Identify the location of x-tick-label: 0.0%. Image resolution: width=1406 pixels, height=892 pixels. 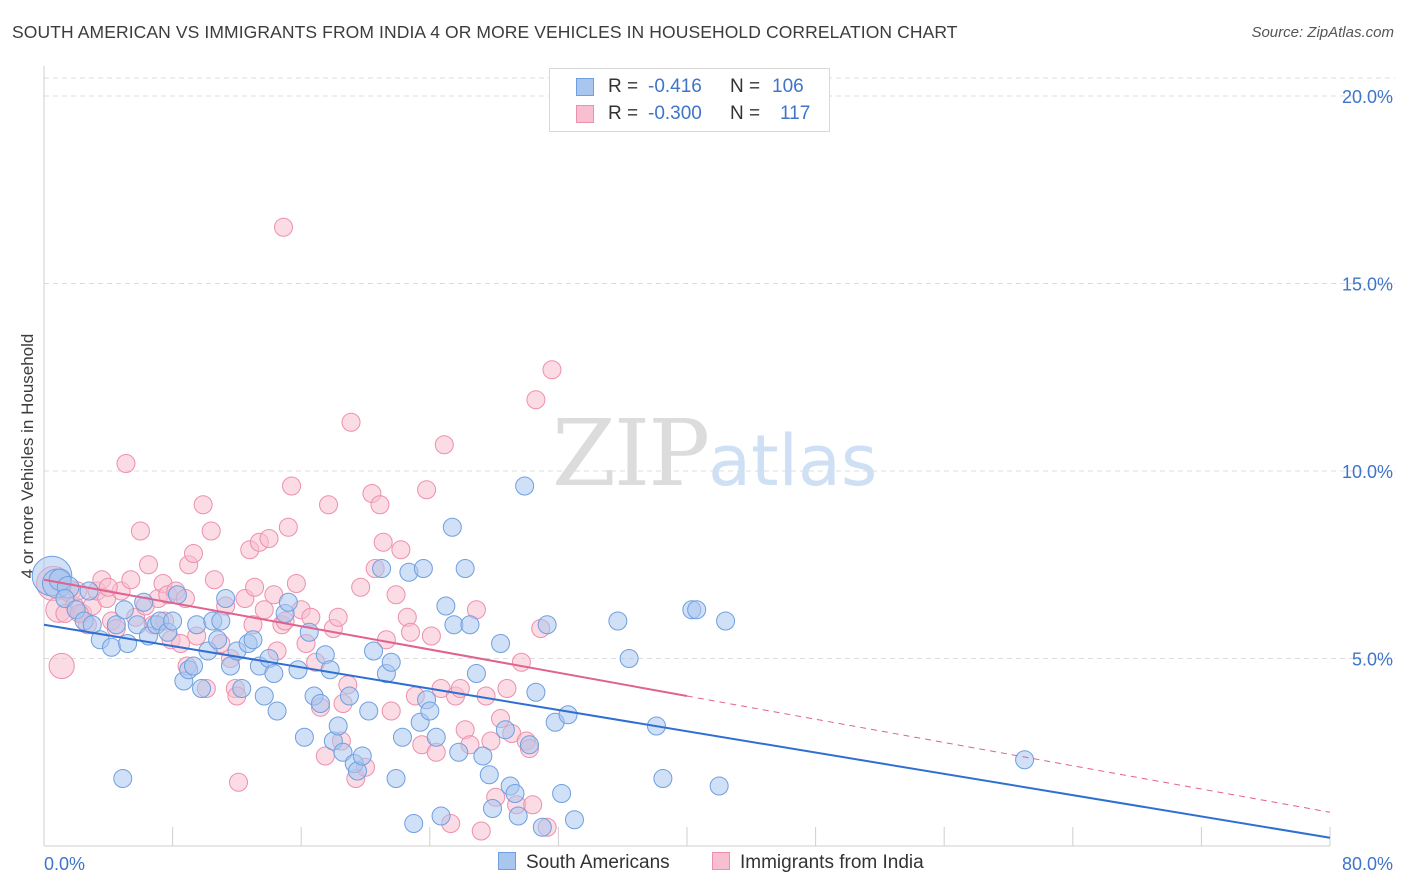
(64, 864).